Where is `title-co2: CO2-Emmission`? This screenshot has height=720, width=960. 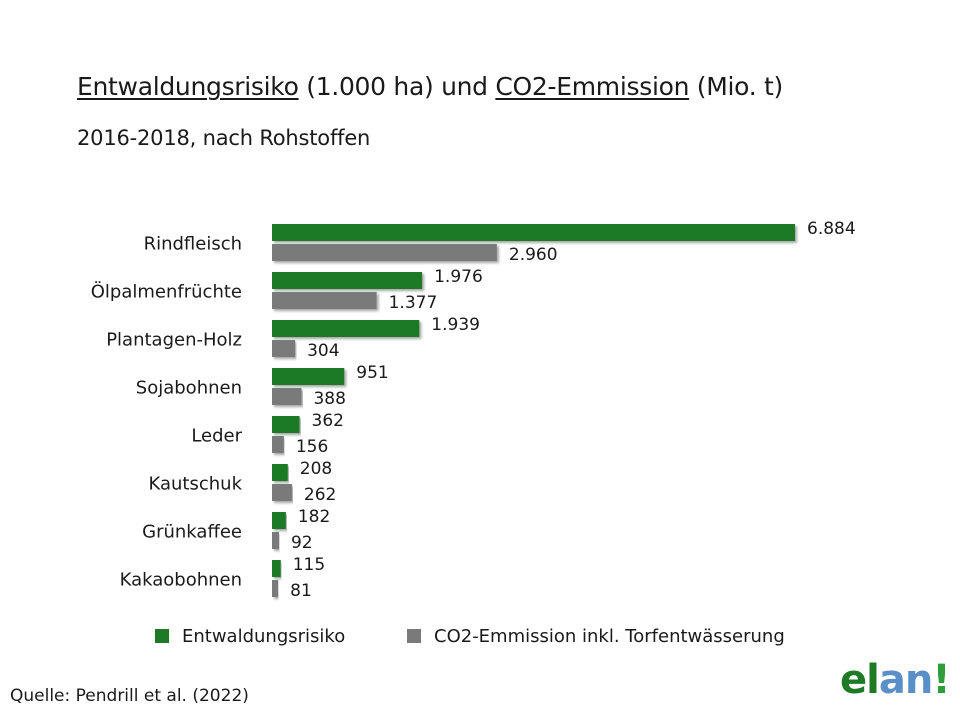
title-co2: CO2-Emmission is located at coordinates (592, 86).